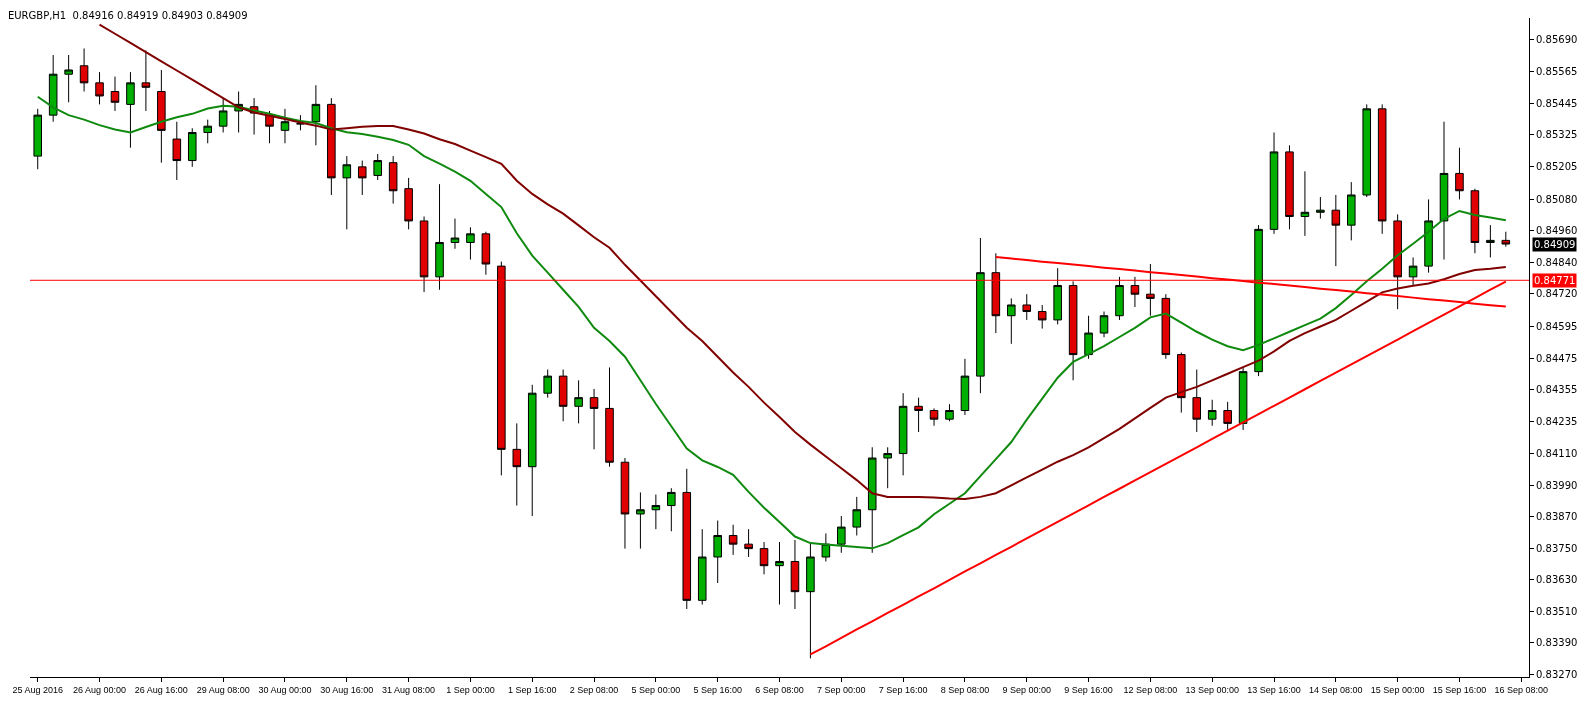 The image size is (1589, 707). I want to click on x-tick-label: 7 Sep 16:00, so click(903, 689).